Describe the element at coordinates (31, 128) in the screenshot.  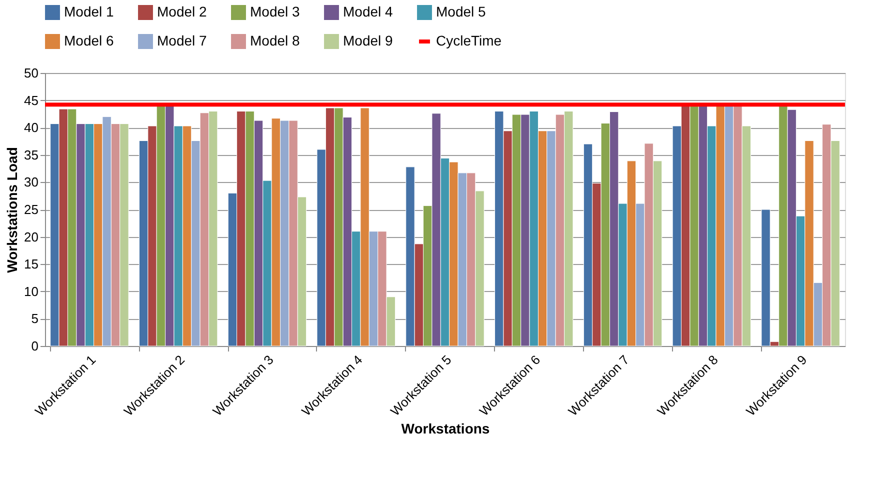
I see `y-tick-label: 40` at that location.